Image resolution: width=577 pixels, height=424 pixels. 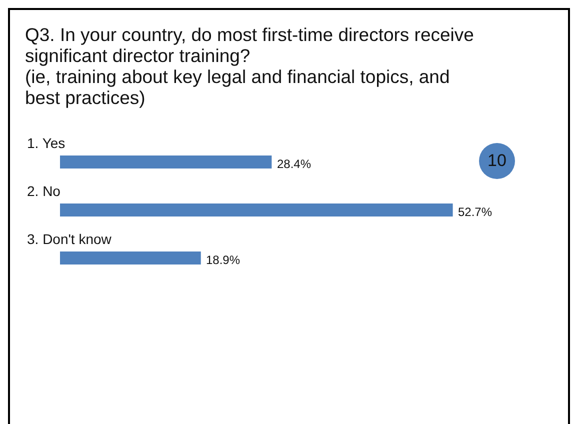 What do you see at coordinates (223, 260) in the screenshot?
I see `data-label: 18.9%` at bounding box center [223, 260].